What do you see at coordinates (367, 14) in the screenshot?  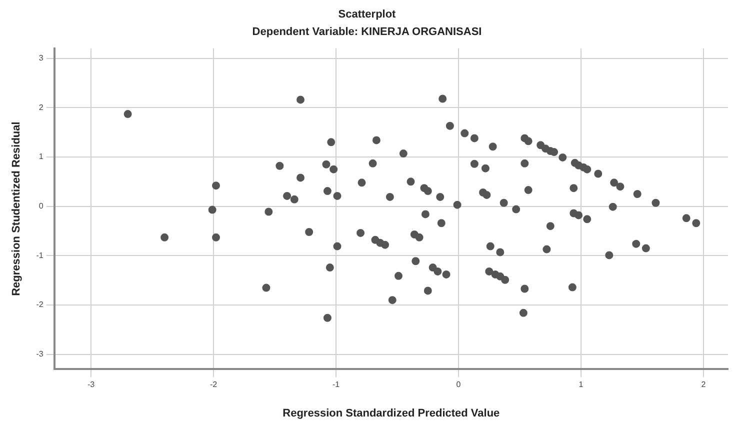 I see `chart-title: Scatterplot` at bounding box center [367, 14].